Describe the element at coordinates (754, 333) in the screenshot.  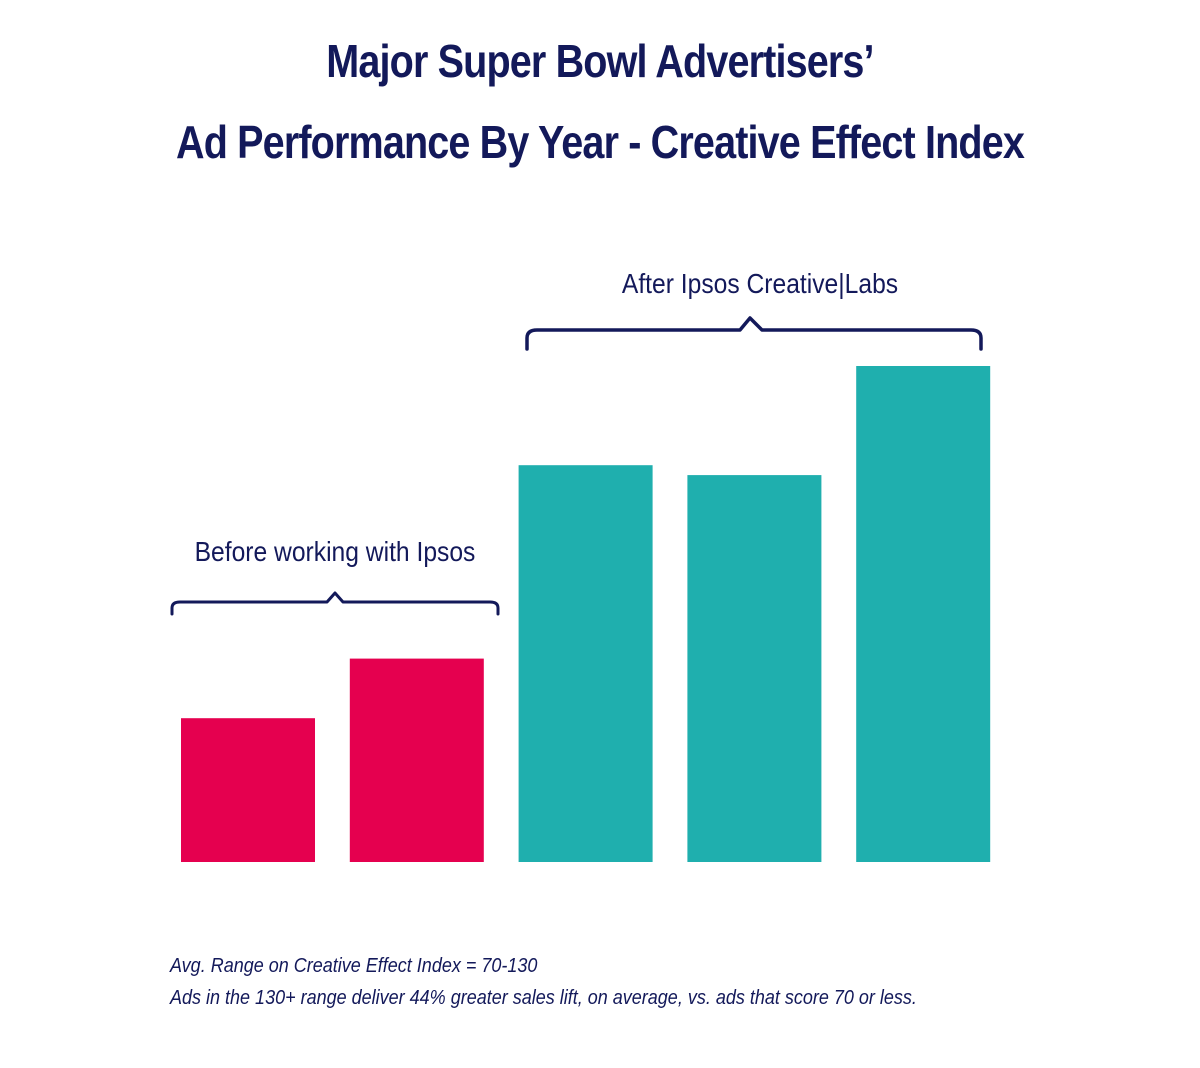
I see `brace-after-icon` at that location.